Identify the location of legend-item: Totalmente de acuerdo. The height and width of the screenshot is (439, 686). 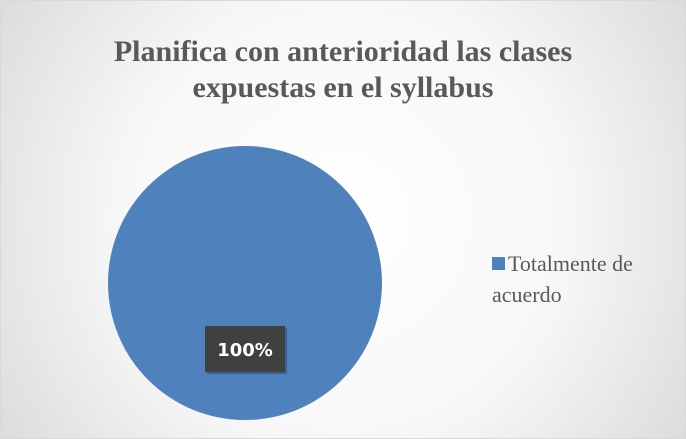
(587, 279).